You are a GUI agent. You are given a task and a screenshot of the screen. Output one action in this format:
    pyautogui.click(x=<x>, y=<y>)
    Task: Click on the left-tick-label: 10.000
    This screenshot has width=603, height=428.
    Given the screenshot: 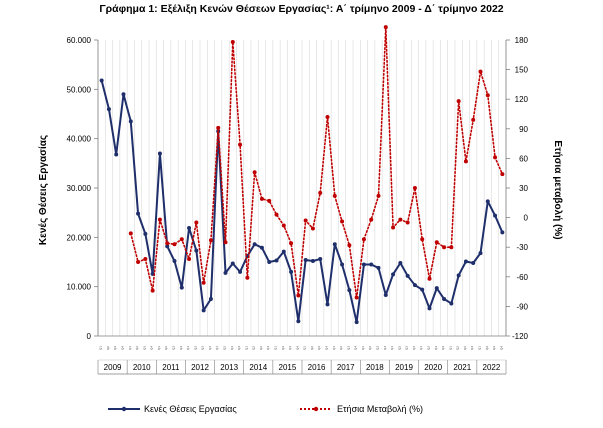 What is the action you would take?
    pyautogui.click(x=79, y=287)
    